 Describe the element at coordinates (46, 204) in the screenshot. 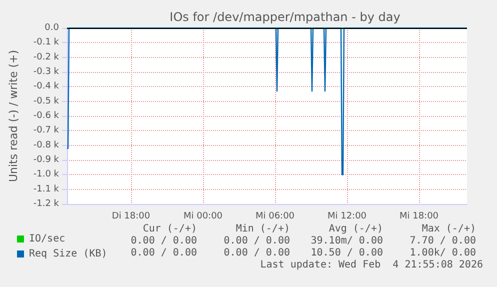

I see `y-tick-label: -1.2 k` at that location.